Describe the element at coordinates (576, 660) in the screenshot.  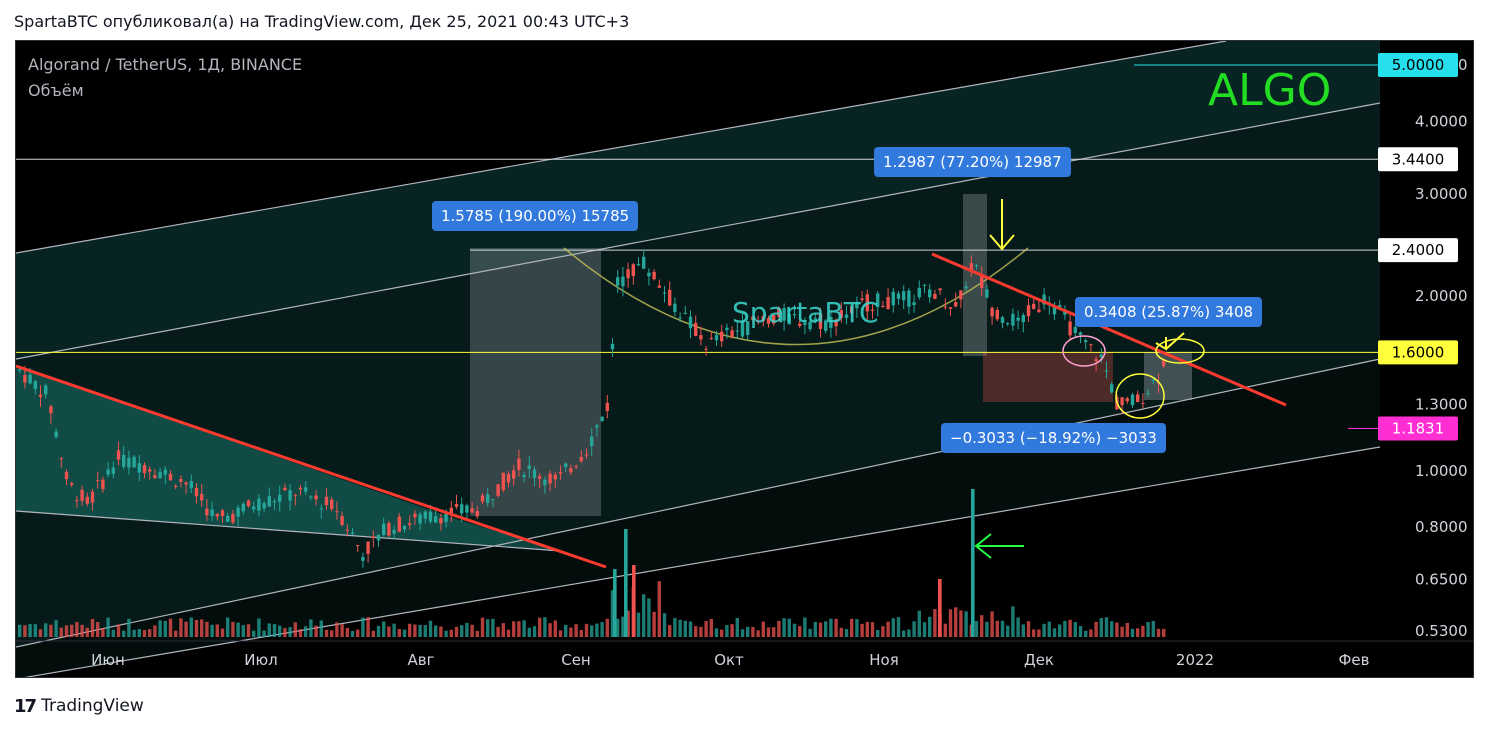
I see `time-tick-label: Сен` at that location.